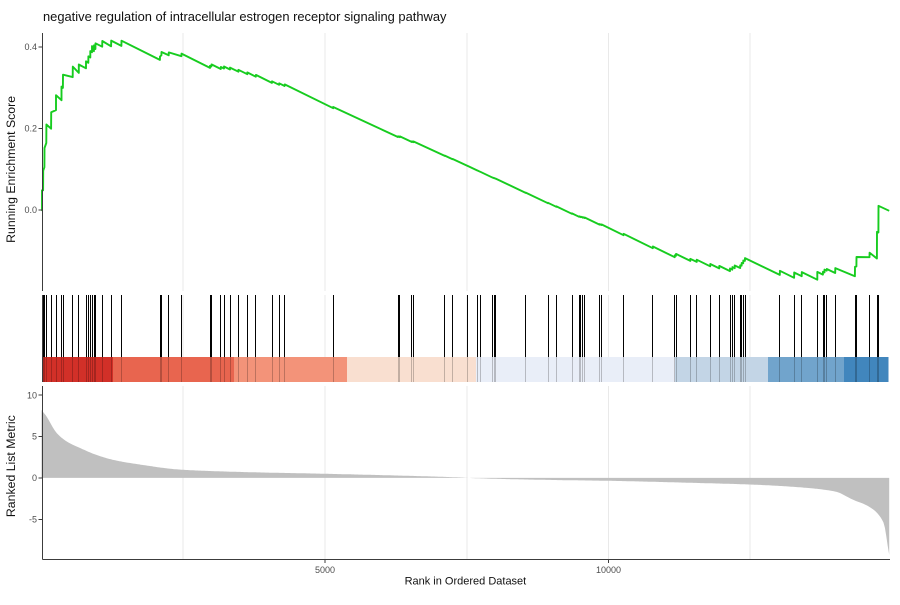 Image resolution: width=900 pixels, height=605 pixels. What do you see at coordinates (11, 466) in the screenshot?
I see `svg-text: Ranked List Metric` at bounding box center [11, 466].